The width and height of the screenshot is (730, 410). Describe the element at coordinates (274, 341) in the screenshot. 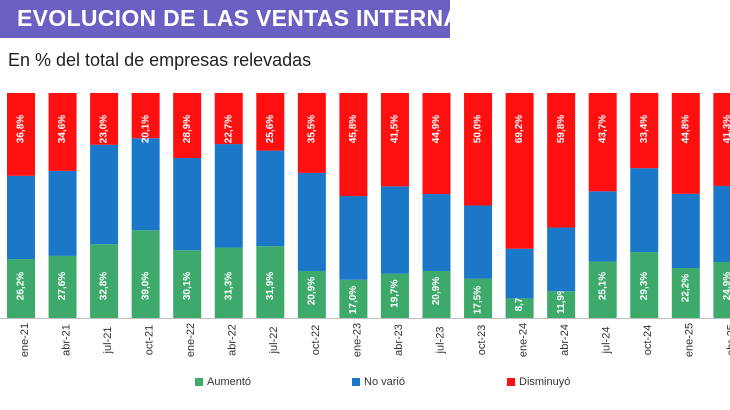

I see `x-tick-label-jul-22: jul-22` at that location.